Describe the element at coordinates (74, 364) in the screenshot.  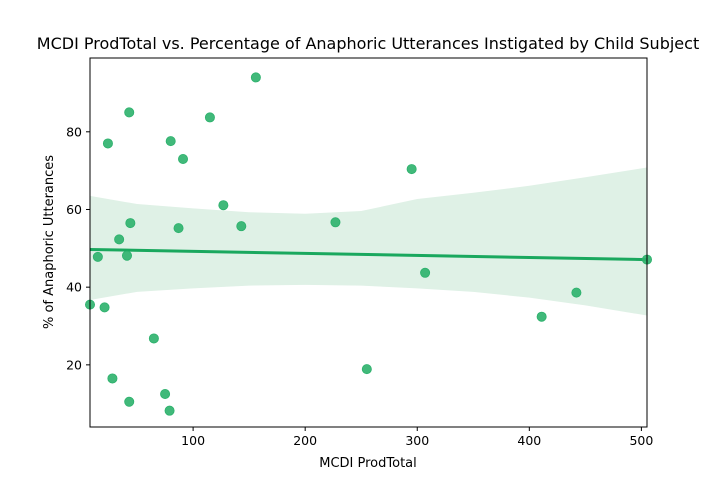
I see `y-tick-label: 20` at that location.